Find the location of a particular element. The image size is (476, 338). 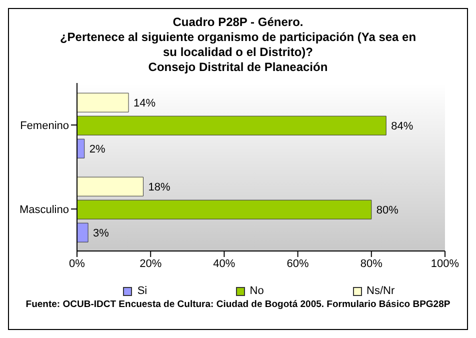

data-label: 84% is located at coordinates (402, 126).